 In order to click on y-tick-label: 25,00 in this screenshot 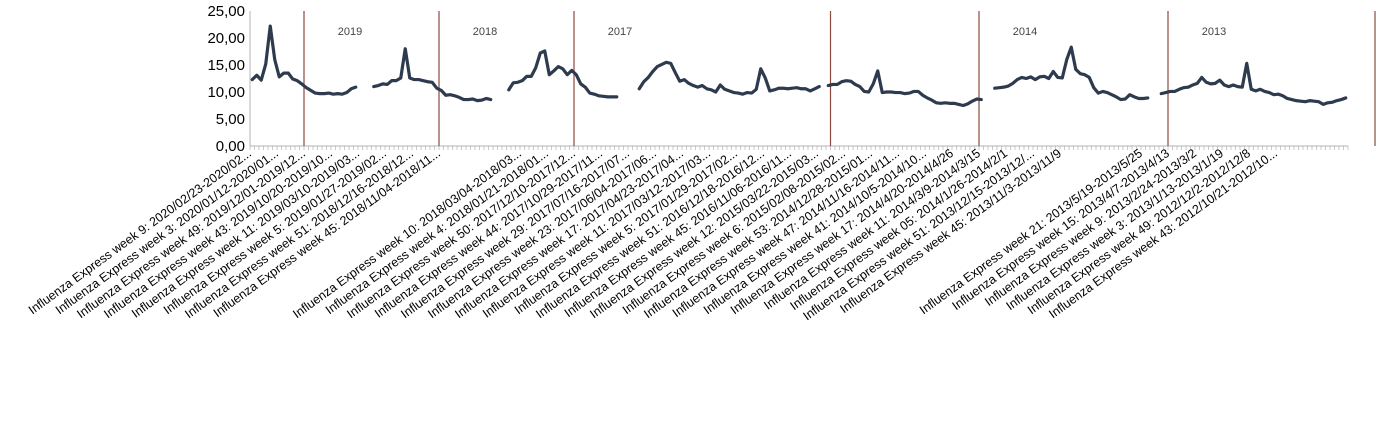, I will do `click(226, 11)`.